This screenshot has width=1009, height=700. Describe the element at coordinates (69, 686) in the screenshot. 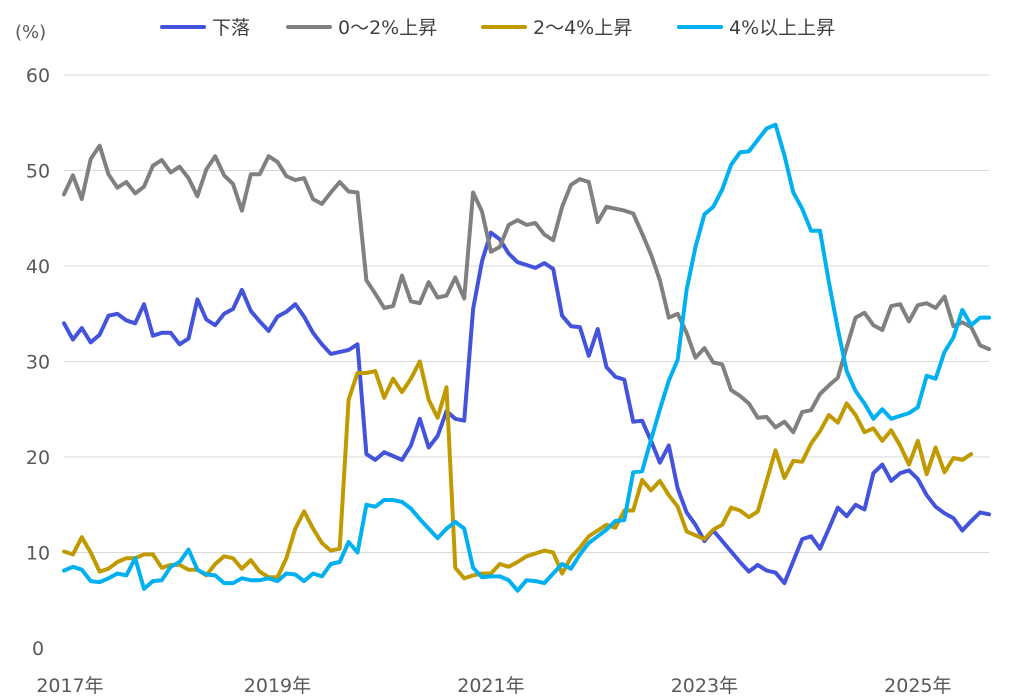

I see `x-tick-label: 2017年` at that location.